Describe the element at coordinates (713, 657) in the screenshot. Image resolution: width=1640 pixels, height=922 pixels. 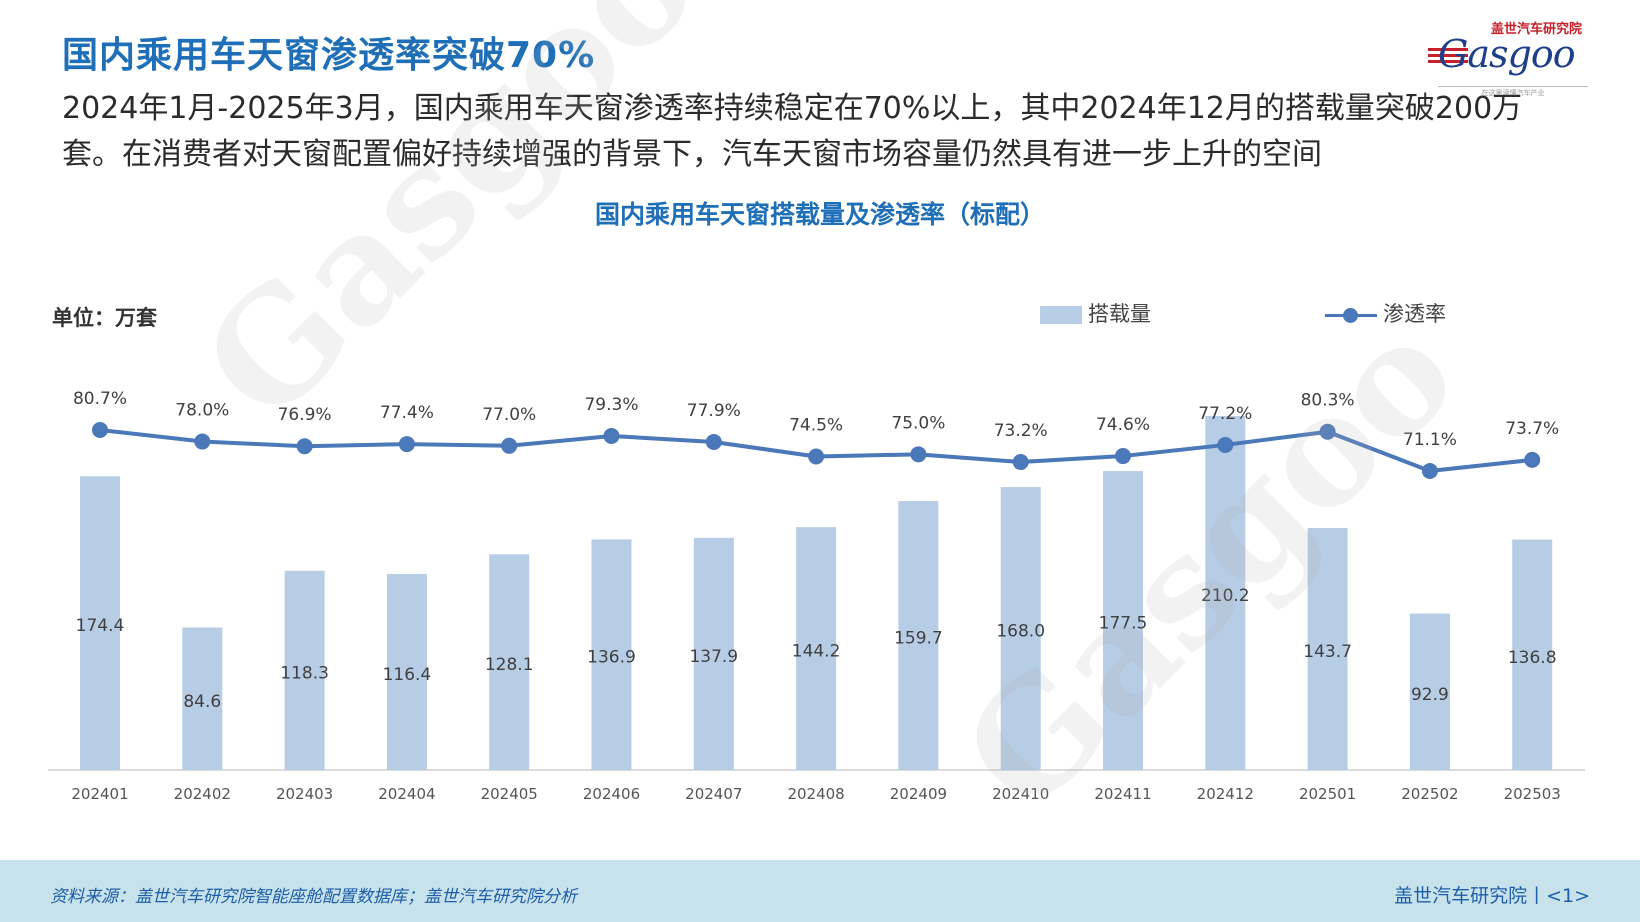
I see `bar-label-202407: 137.9` at that location.